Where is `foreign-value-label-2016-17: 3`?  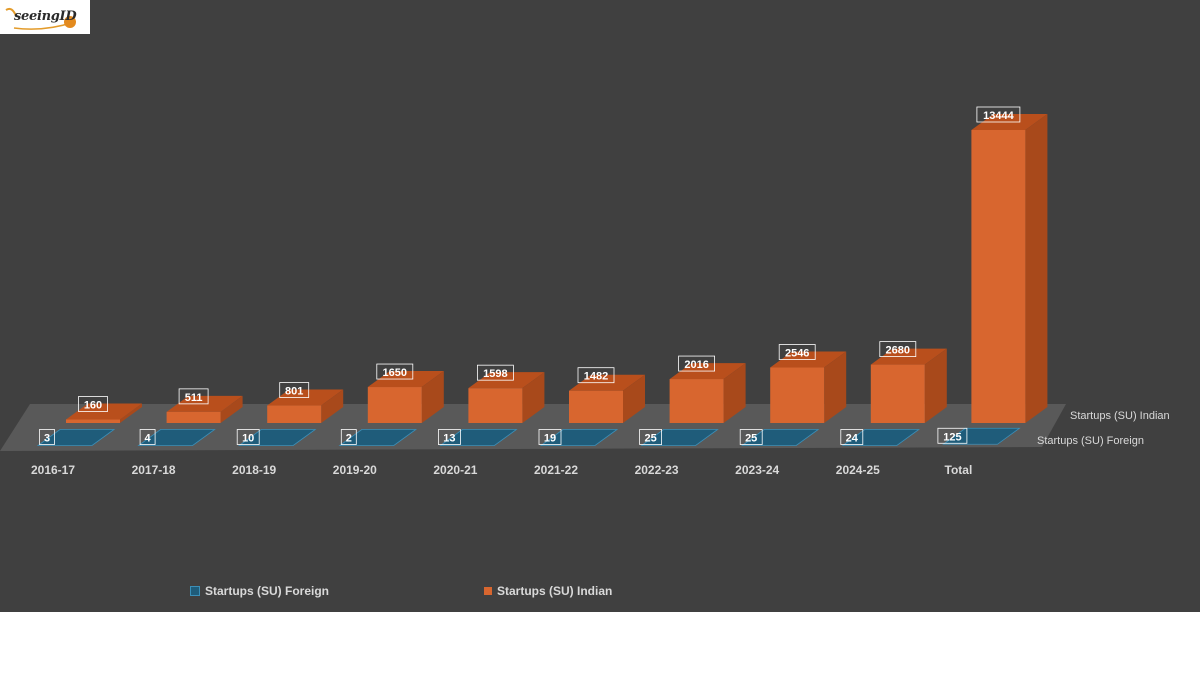 foreign-value-label-2016-17: 3 is located at coordinates (47, 439).